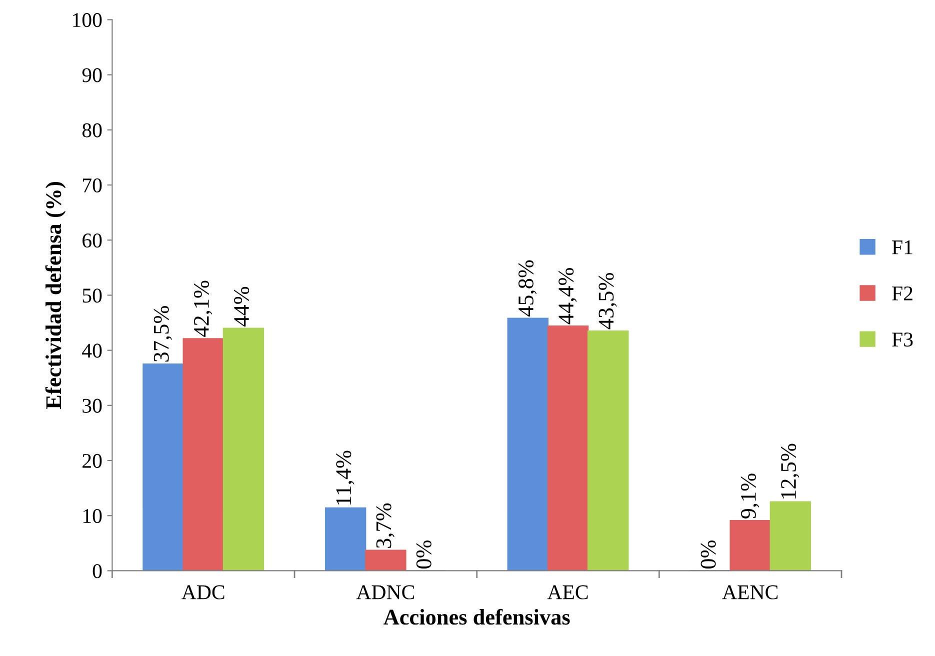 The width and height of the screenshot is (935, 656). What do you see at coordinates (163, 334) in the screenshot?
I see `data-label: 37,5%` at bounding box center [163, 334].